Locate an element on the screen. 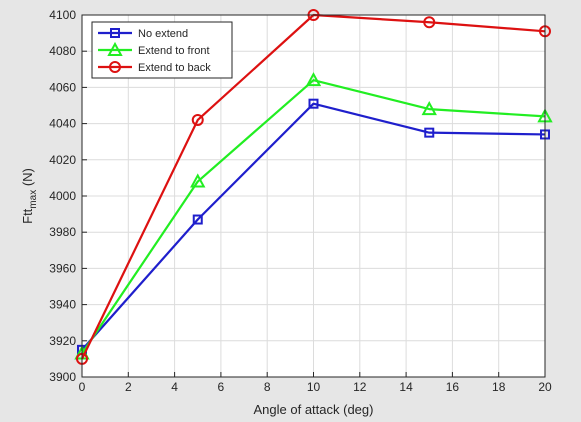  y-axis-label: Fttmax (N) is located at coordinates (29, 196).